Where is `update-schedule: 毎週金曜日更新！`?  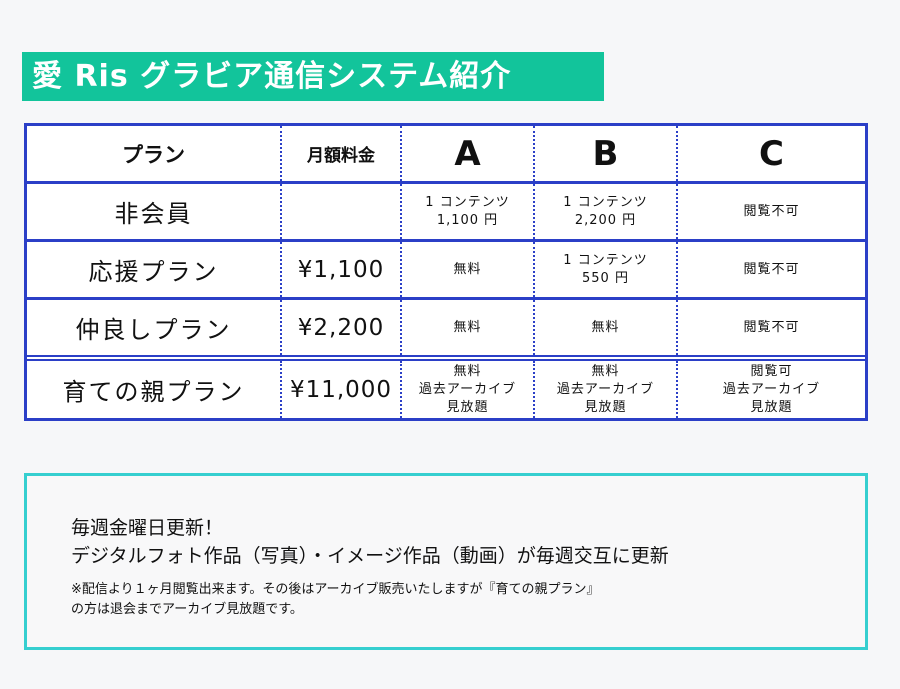
update-schedule: 毎週金曜日更新！ is located at coordinates (147, 528).